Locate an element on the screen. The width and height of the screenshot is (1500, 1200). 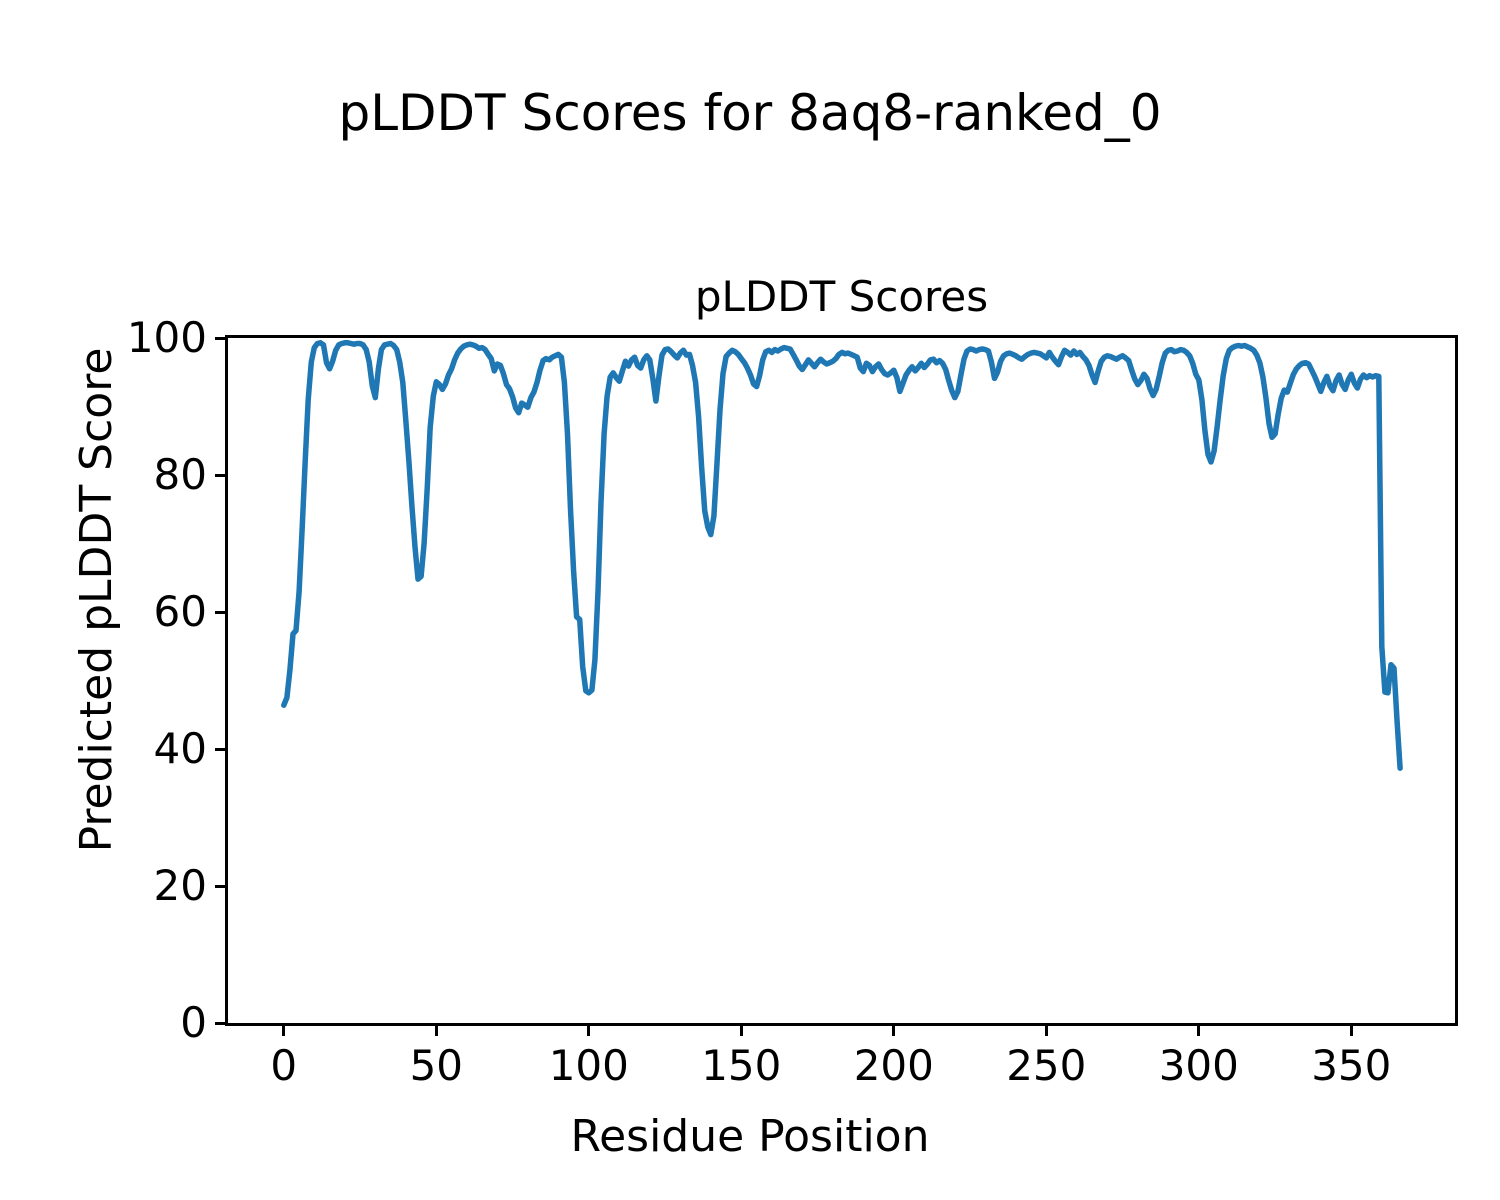
y-tick-label: 100 is located at coordinates (166, 337).